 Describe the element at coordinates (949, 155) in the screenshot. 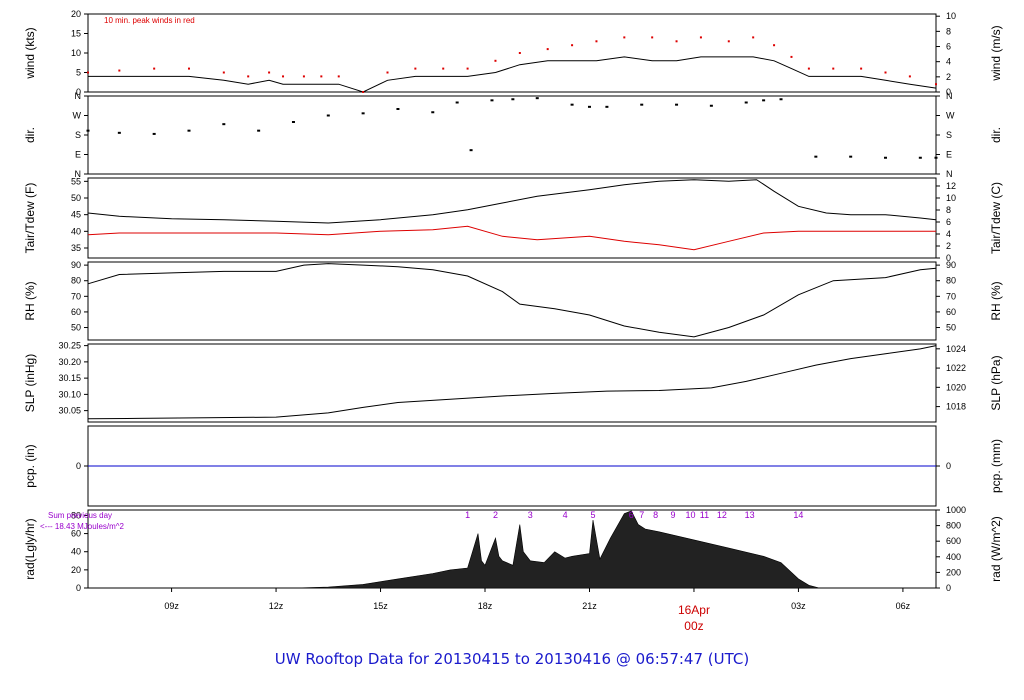

I see `right-tick-label: E` at that location.